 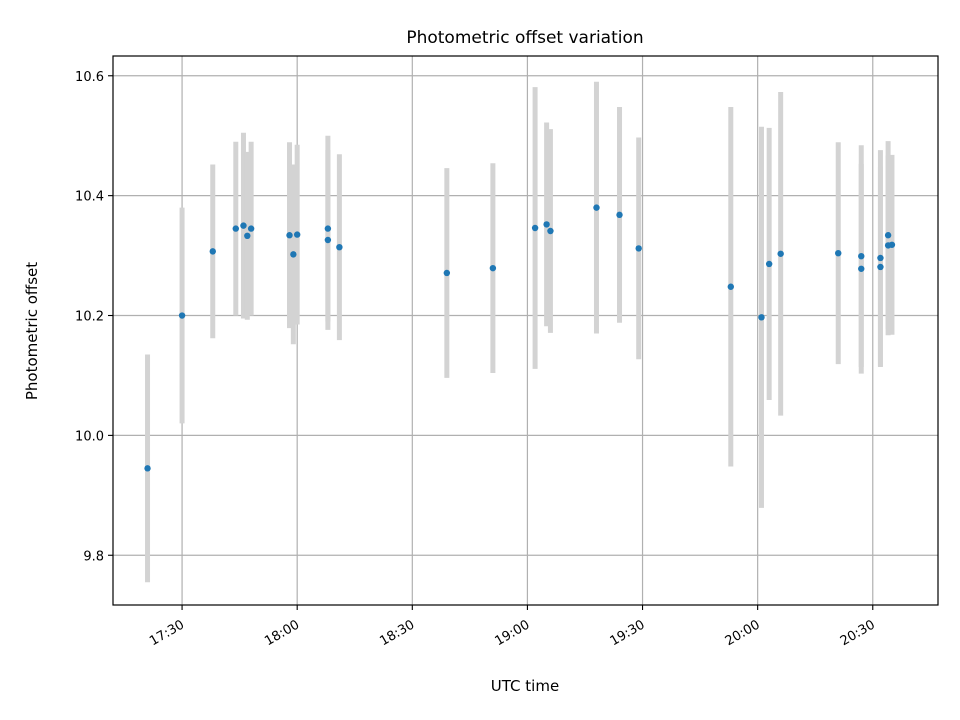 I want to click on y-tick-label: 10.0, so click(x=89, y=436).